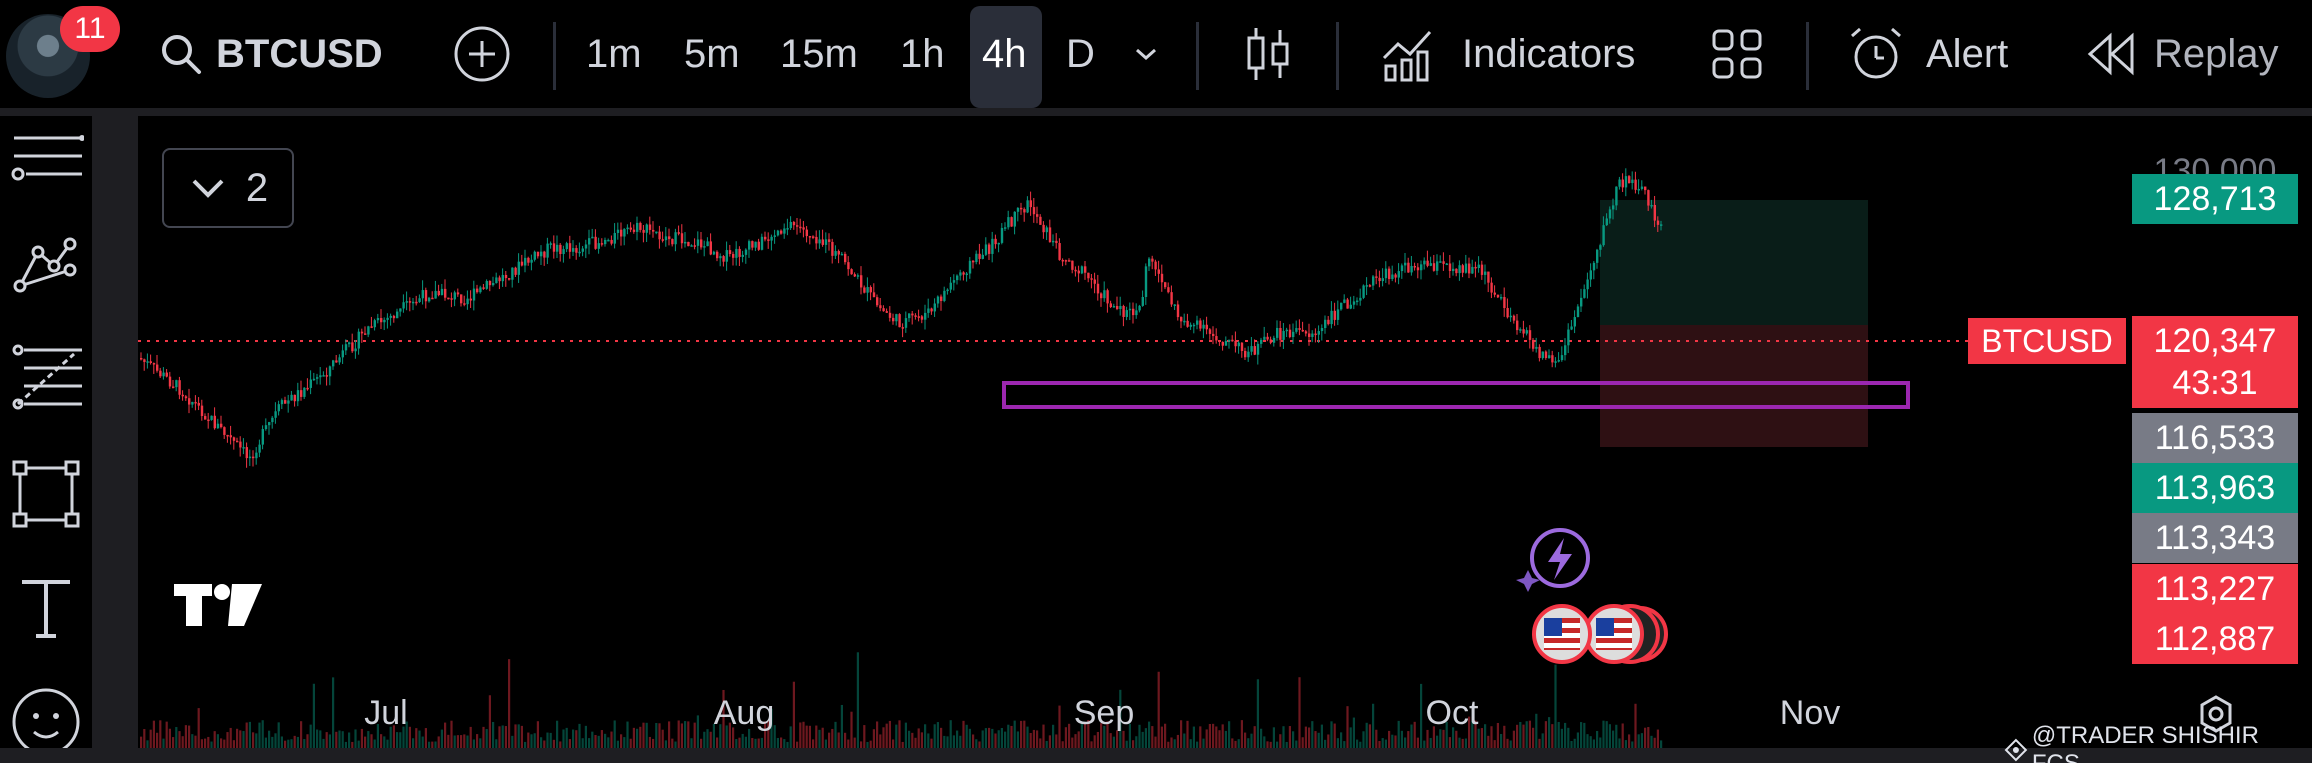 Image resolution: width=2312 pixels, height=763 pixels. I want to click on rectangle-tool, so click(46, 494).